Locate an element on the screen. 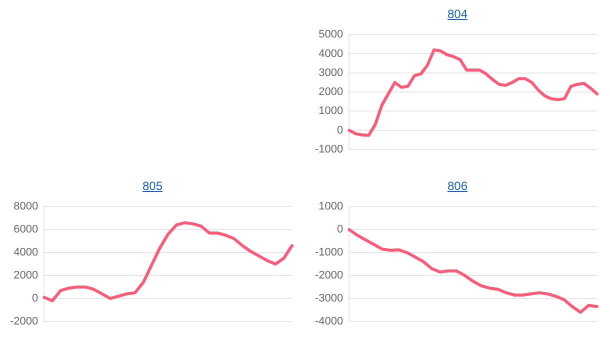 This screenshot has height=345, width=610. y-tick-label: 5000 is located at coordinates (331, 34).